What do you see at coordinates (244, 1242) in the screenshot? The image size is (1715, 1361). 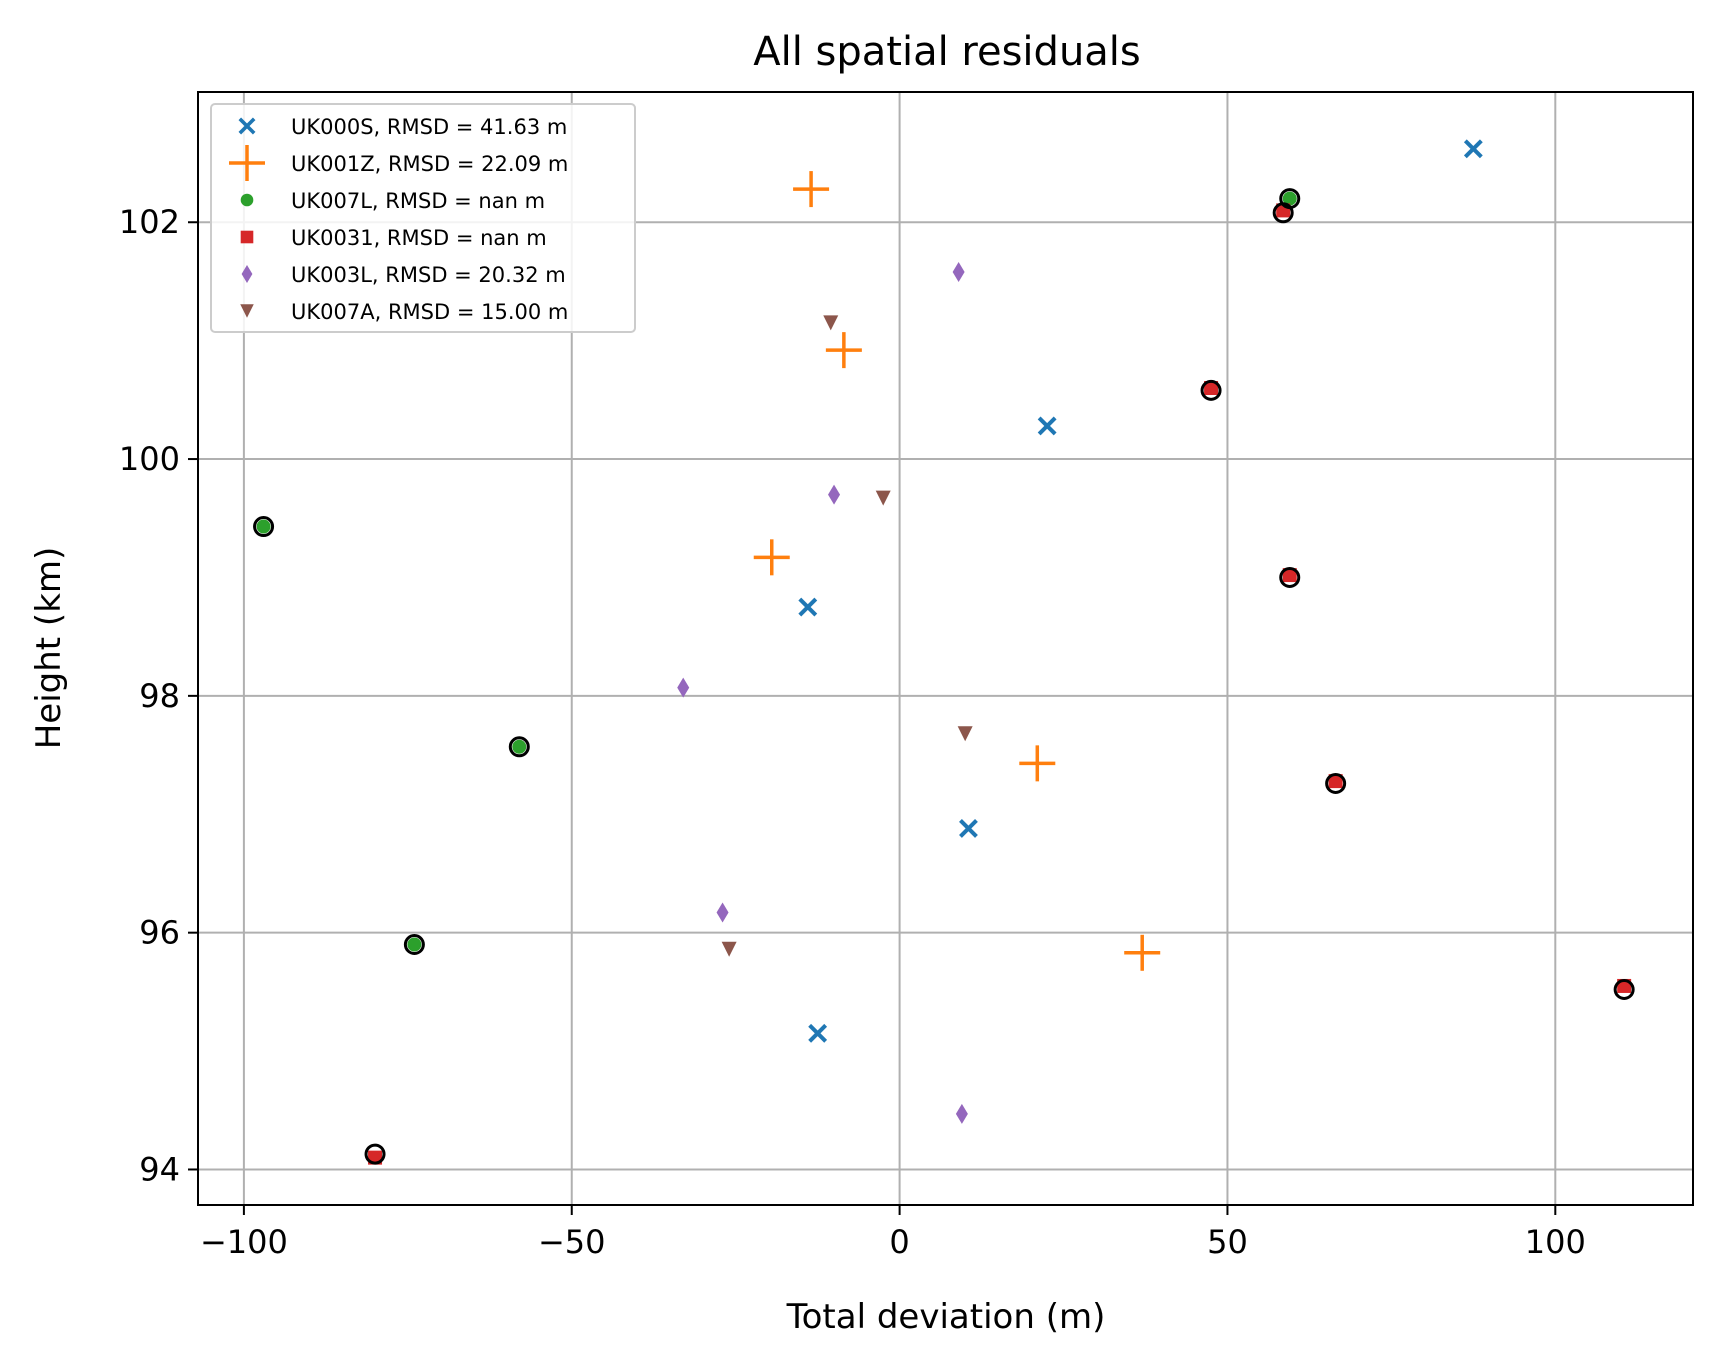 I see `x-tick-label: −100` at bounding box center [244, 1242].